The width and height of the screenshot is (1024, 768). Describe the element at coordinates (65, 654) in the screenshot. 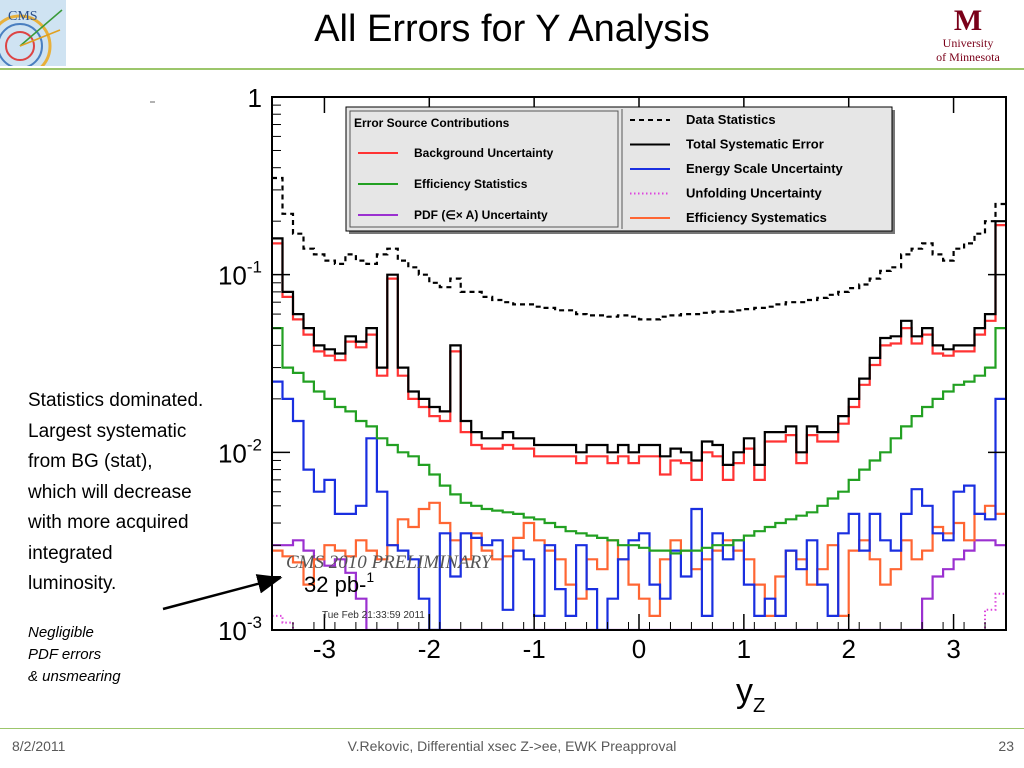

I see `italic-note-line: PDF errors` at that location.